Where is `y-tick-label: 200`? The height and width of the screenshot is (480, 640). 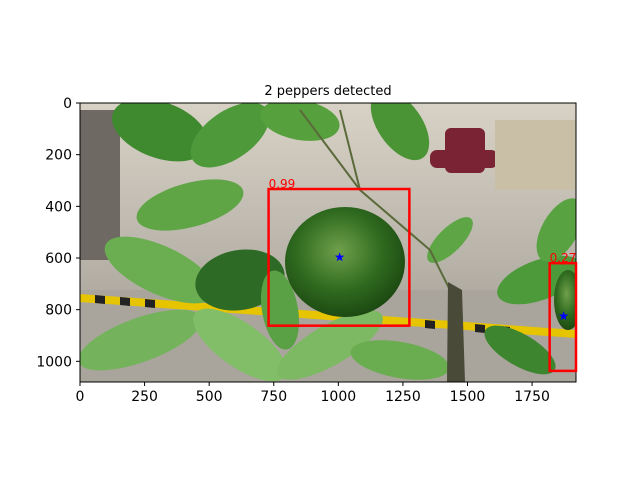
y-tick-label: 200 is located at coordinates (58, 156).